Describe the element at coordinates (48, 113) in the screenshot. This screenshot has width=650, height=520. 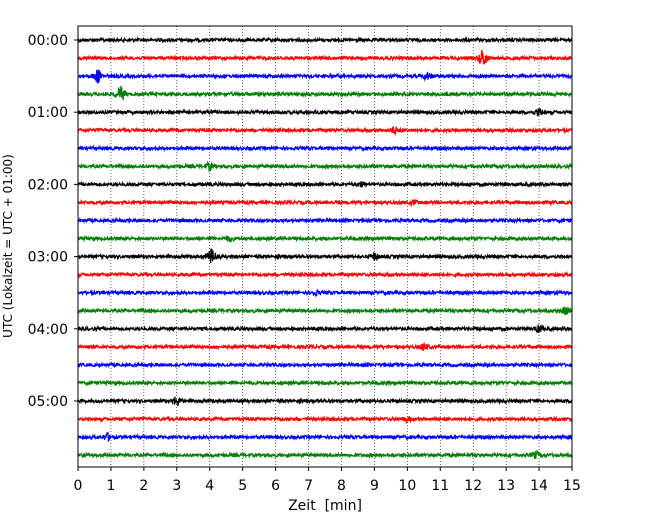
I see `y-tick-label: 01:00` at that location.